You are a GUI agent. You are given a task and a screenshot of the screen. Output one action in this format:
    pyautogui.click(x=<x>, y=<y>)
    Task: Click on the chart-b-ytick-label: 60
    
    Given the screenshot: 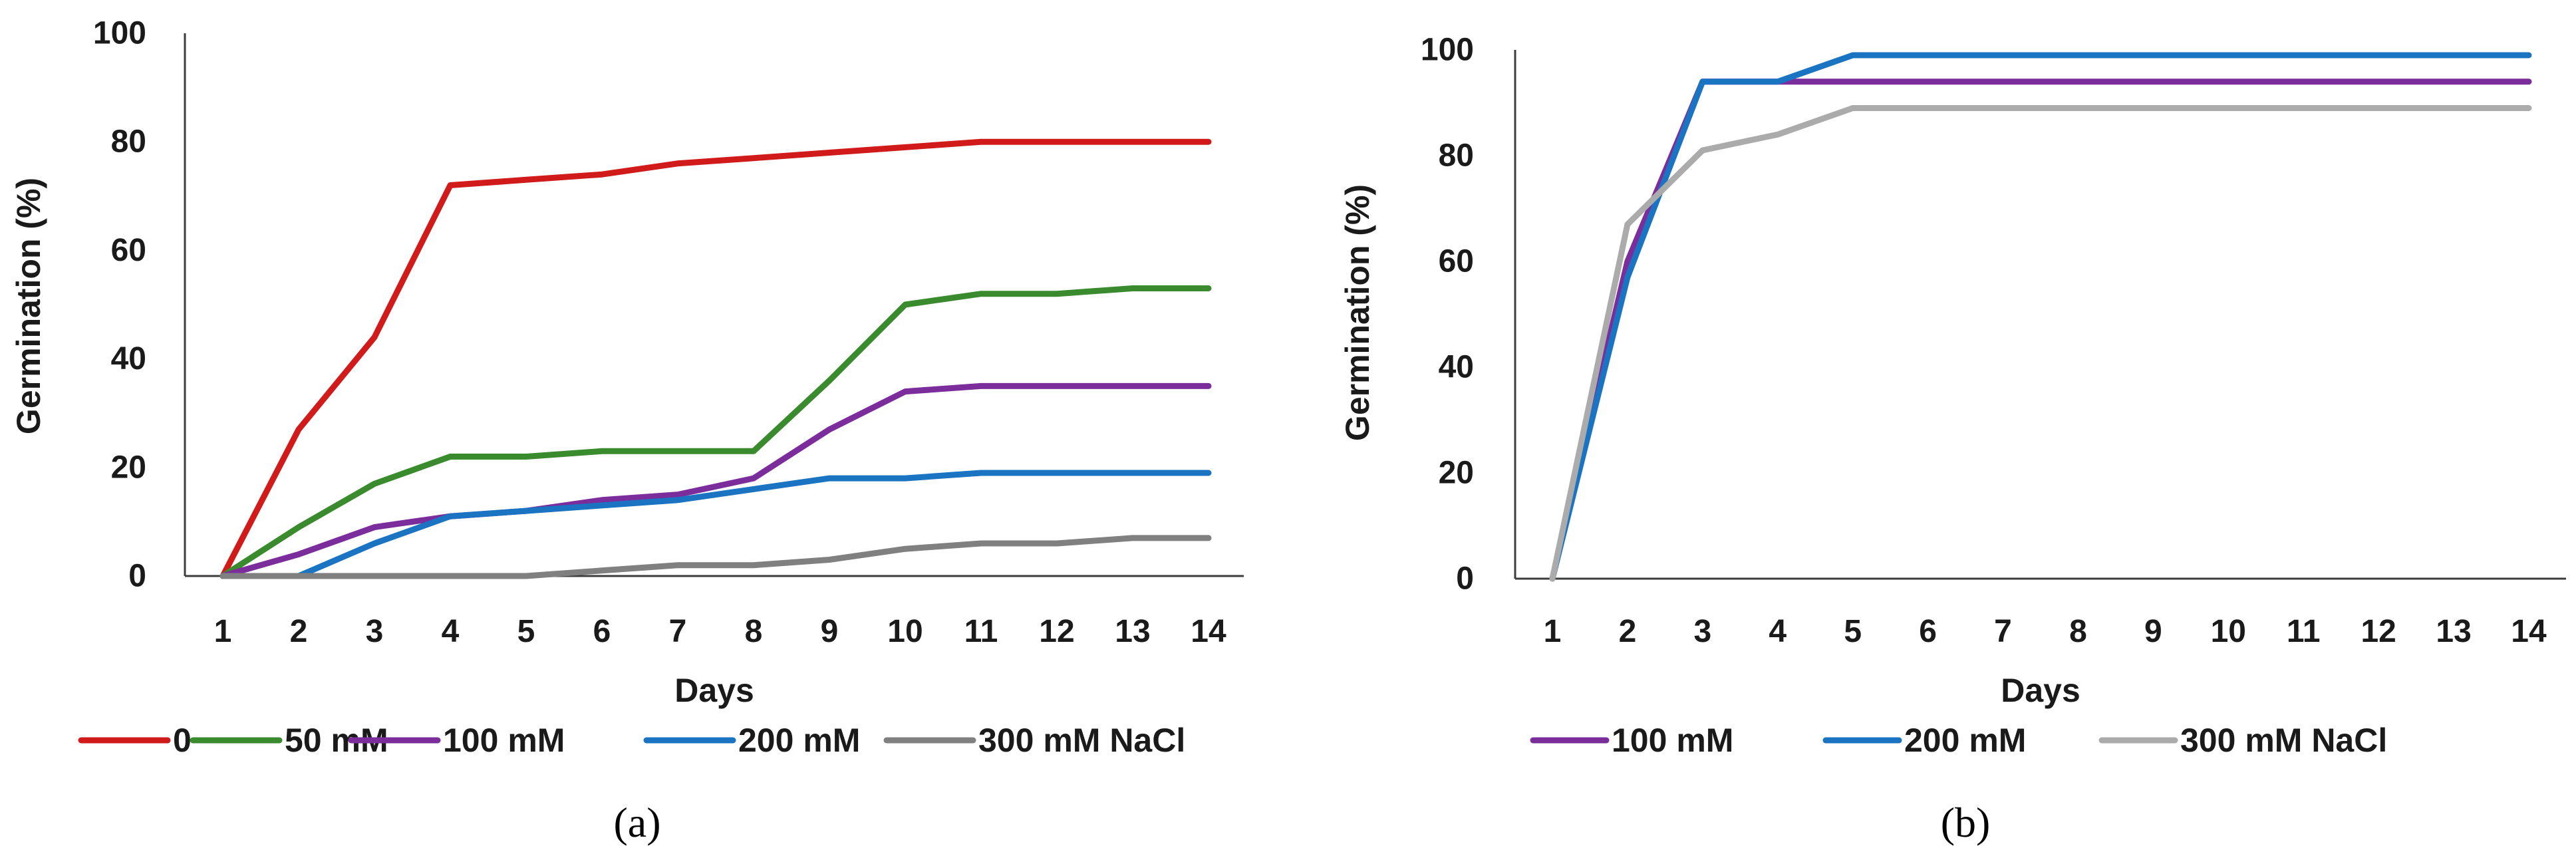 What is the action you would take?
    pyautogui.click(x=1456, y=261)
    